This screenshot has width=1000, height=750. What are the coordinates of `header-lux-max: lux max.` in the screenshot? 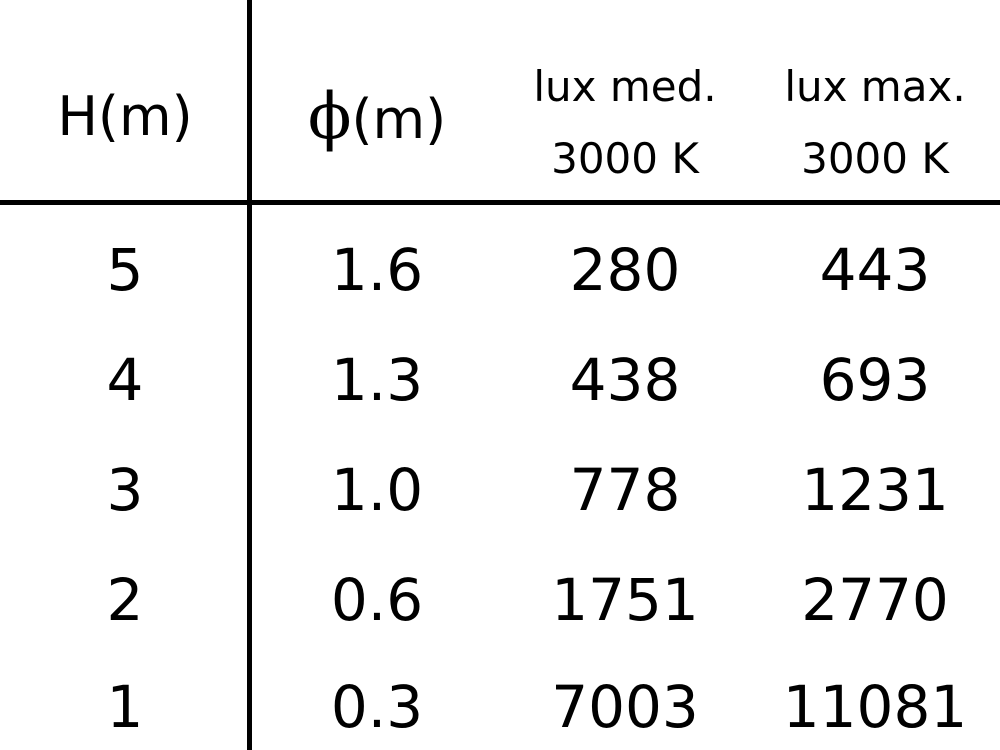 It's located at (875, 86).